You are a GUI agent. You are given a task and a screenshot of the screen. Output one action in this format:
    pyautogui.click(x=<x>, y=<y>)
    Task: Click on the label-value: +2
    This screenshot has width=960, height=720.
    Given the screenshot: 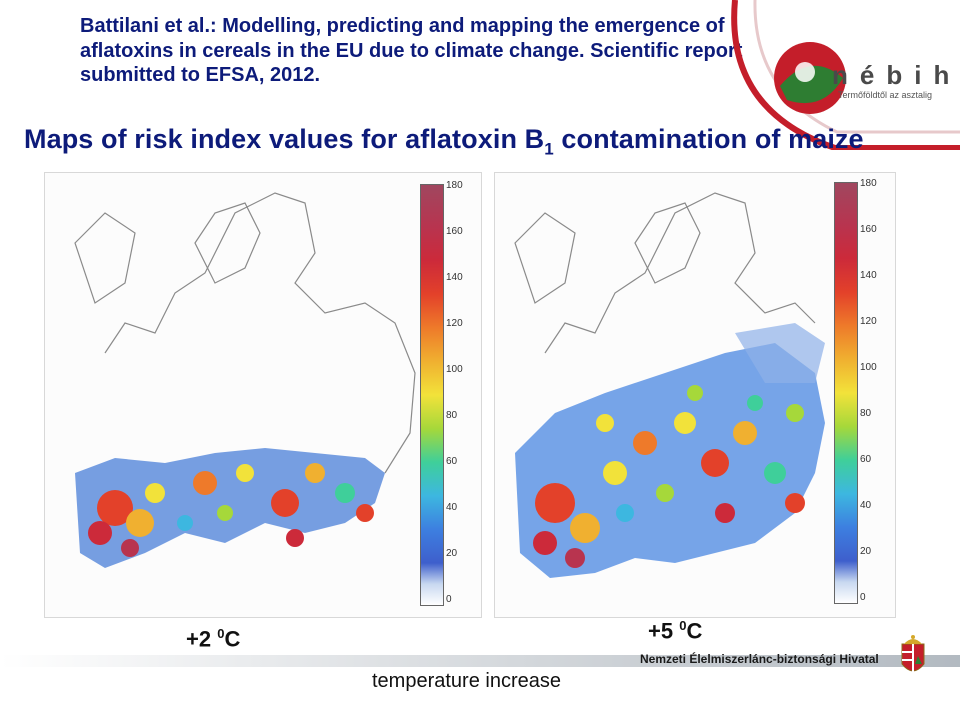 What is the action you would take?
    pyautogui.click(x=202, y=639)
    